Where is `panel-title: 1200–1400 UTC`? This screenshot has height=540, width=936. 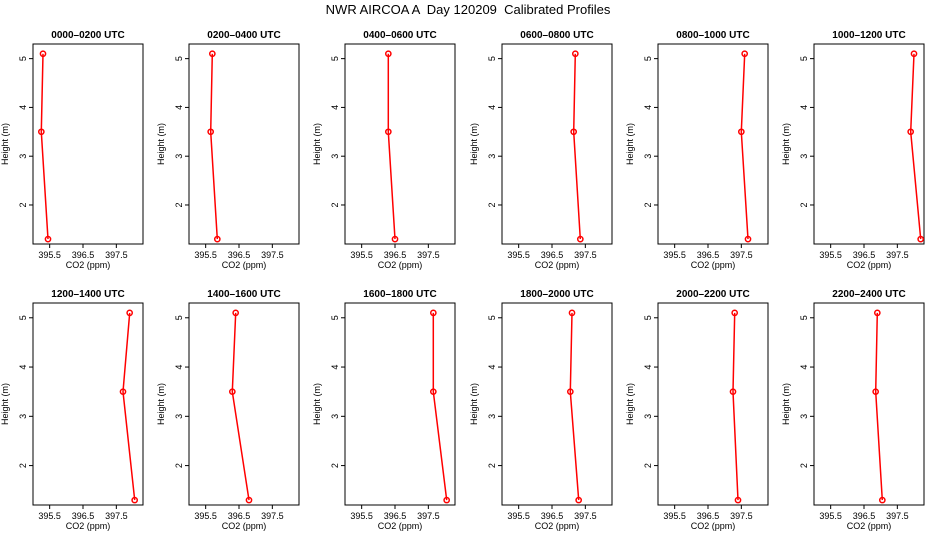
panel-title: 1200–1400 UTC is located at coordinates (87, 294).